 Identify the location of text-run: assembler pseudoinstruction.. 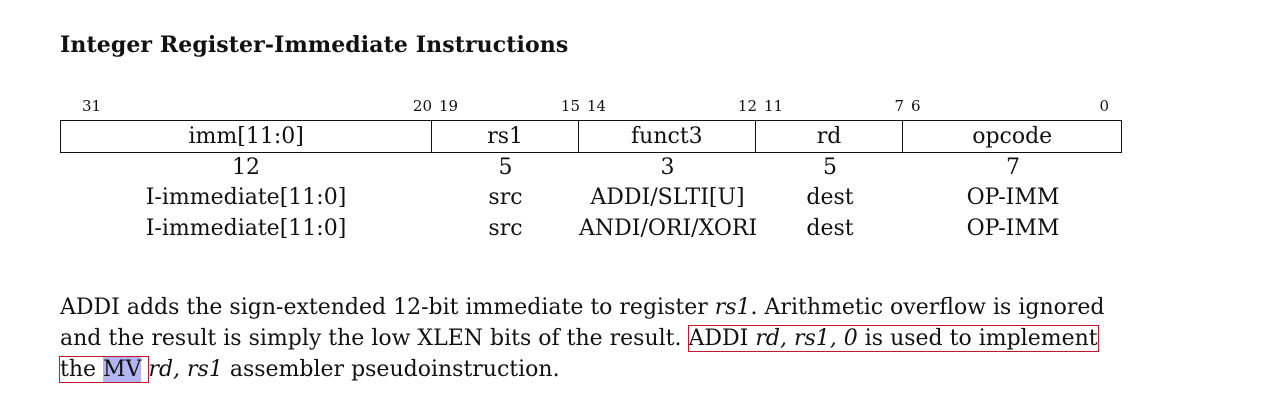
(391, 369).